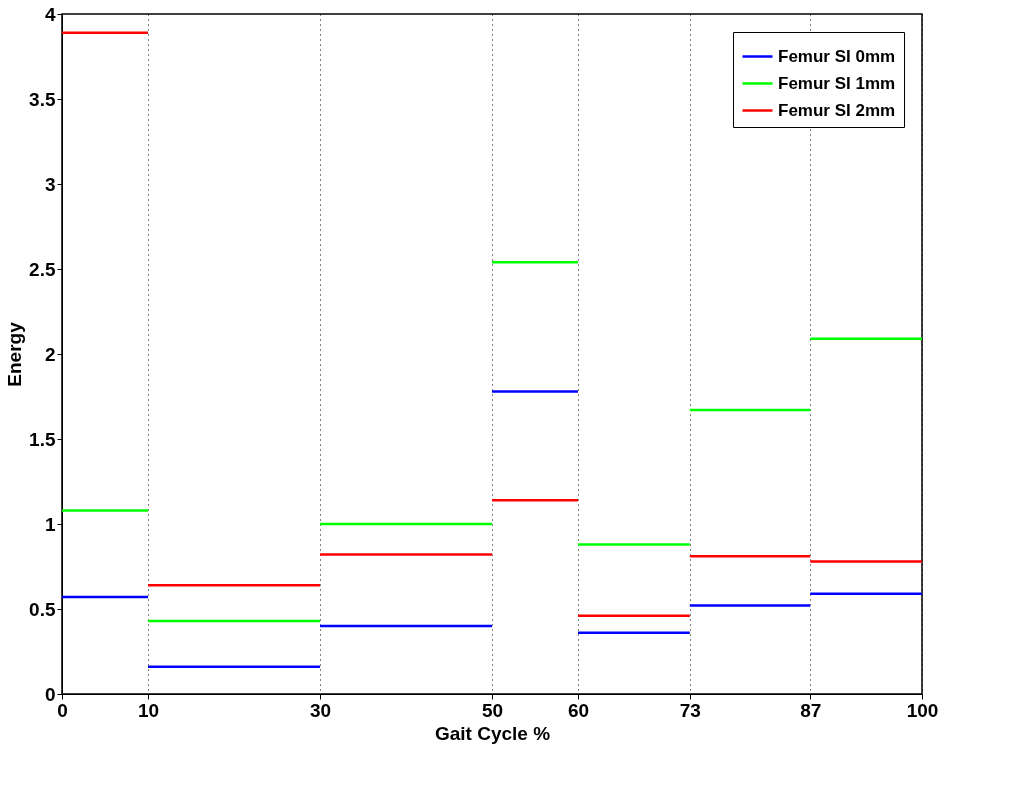 Image resolution: width=1009 pixels, height=792 pixels. I want to click on x-tick-label: 10, so click(148, 710).